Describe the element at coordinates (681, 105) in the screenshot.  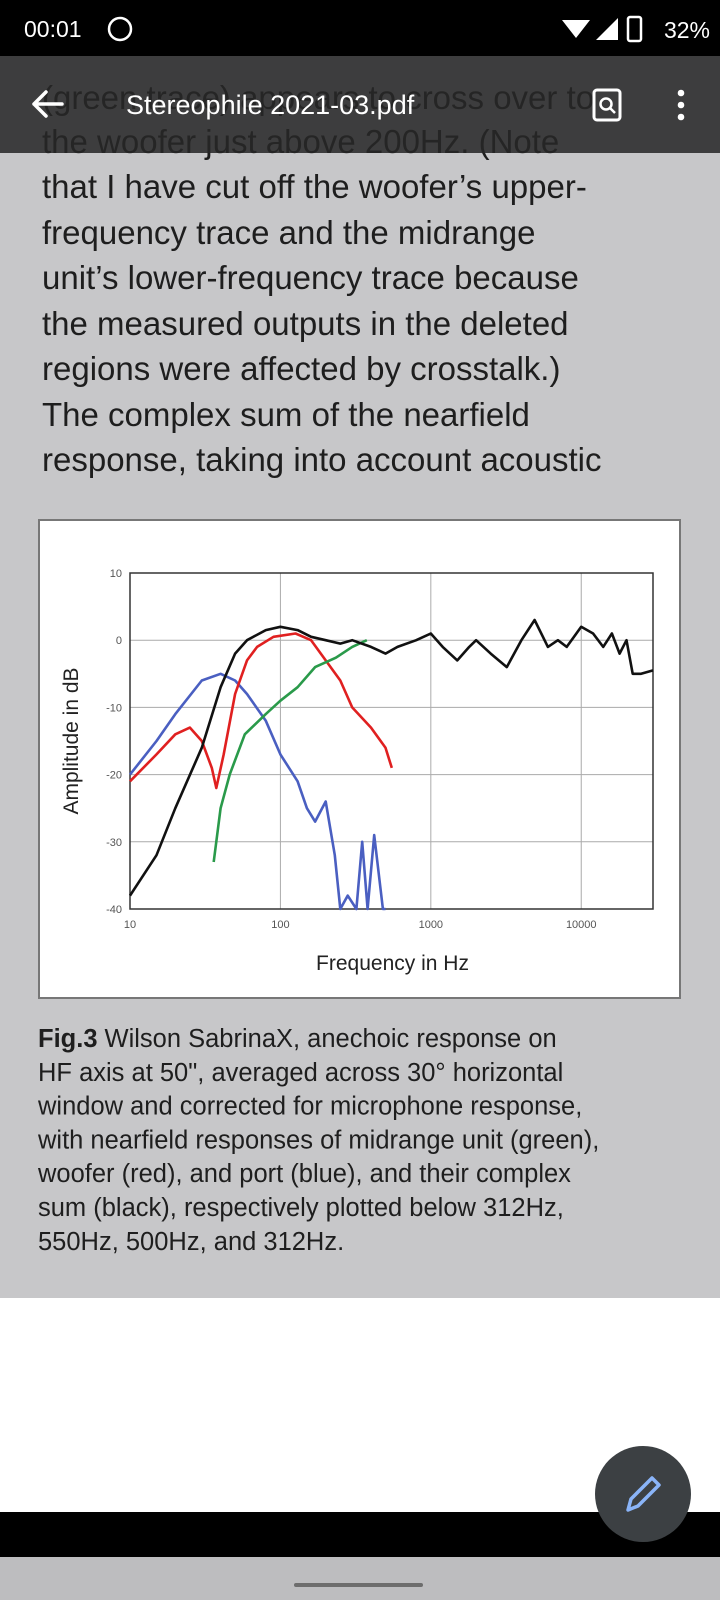
I see `more-button` at that location.